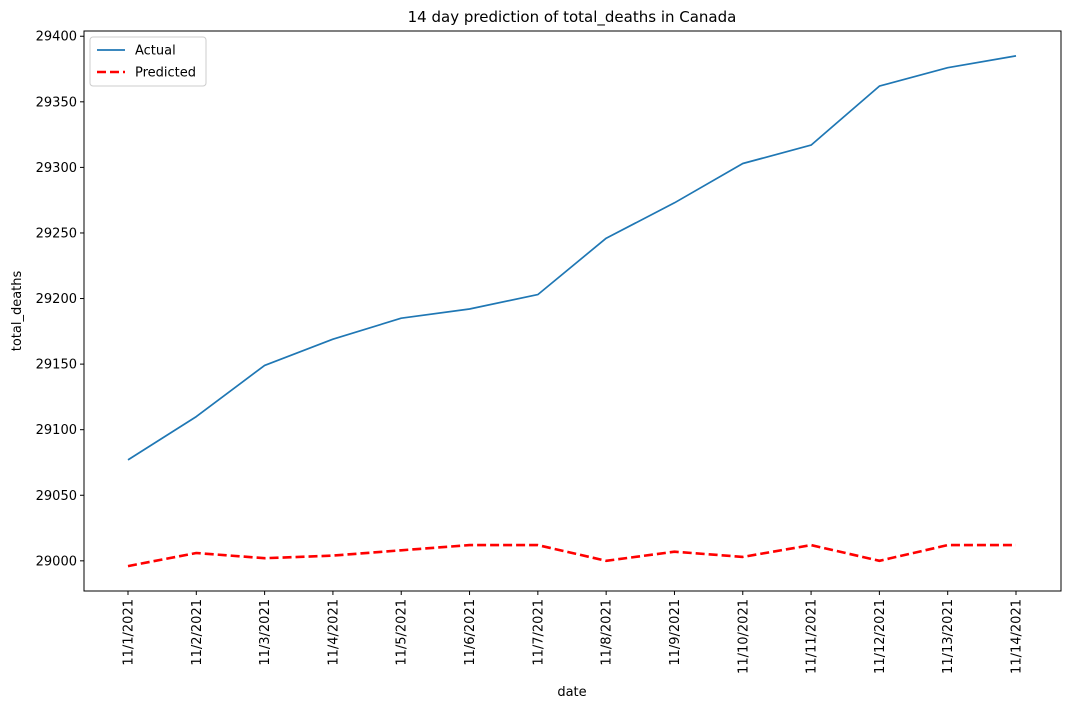 The image size is (1070, 709). I want to click on y-tick-label: 29050, so click(56, 496).